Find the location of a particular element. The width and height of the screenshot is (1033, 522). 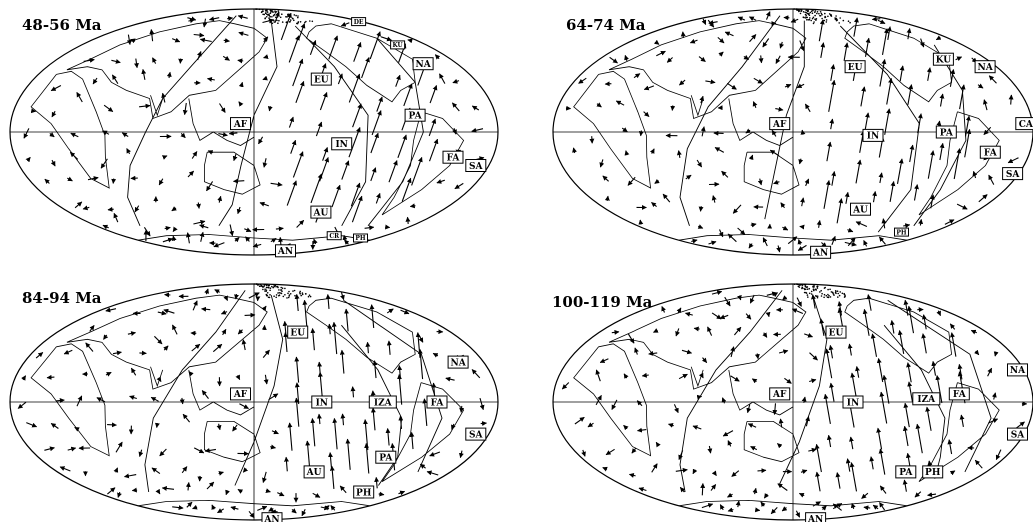

plate-label-sa: SA is located at coordinates (476, 434).